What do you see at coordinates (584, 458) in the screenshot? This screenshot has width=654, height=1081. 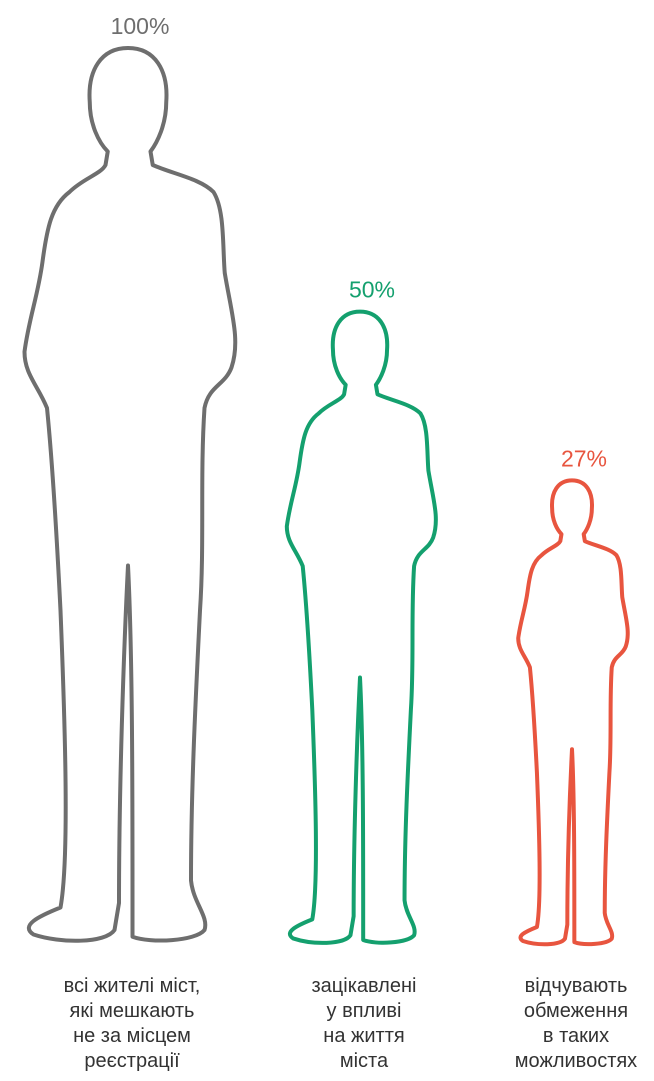 I see `value-label: 27%` at bounding box center [584, 458].